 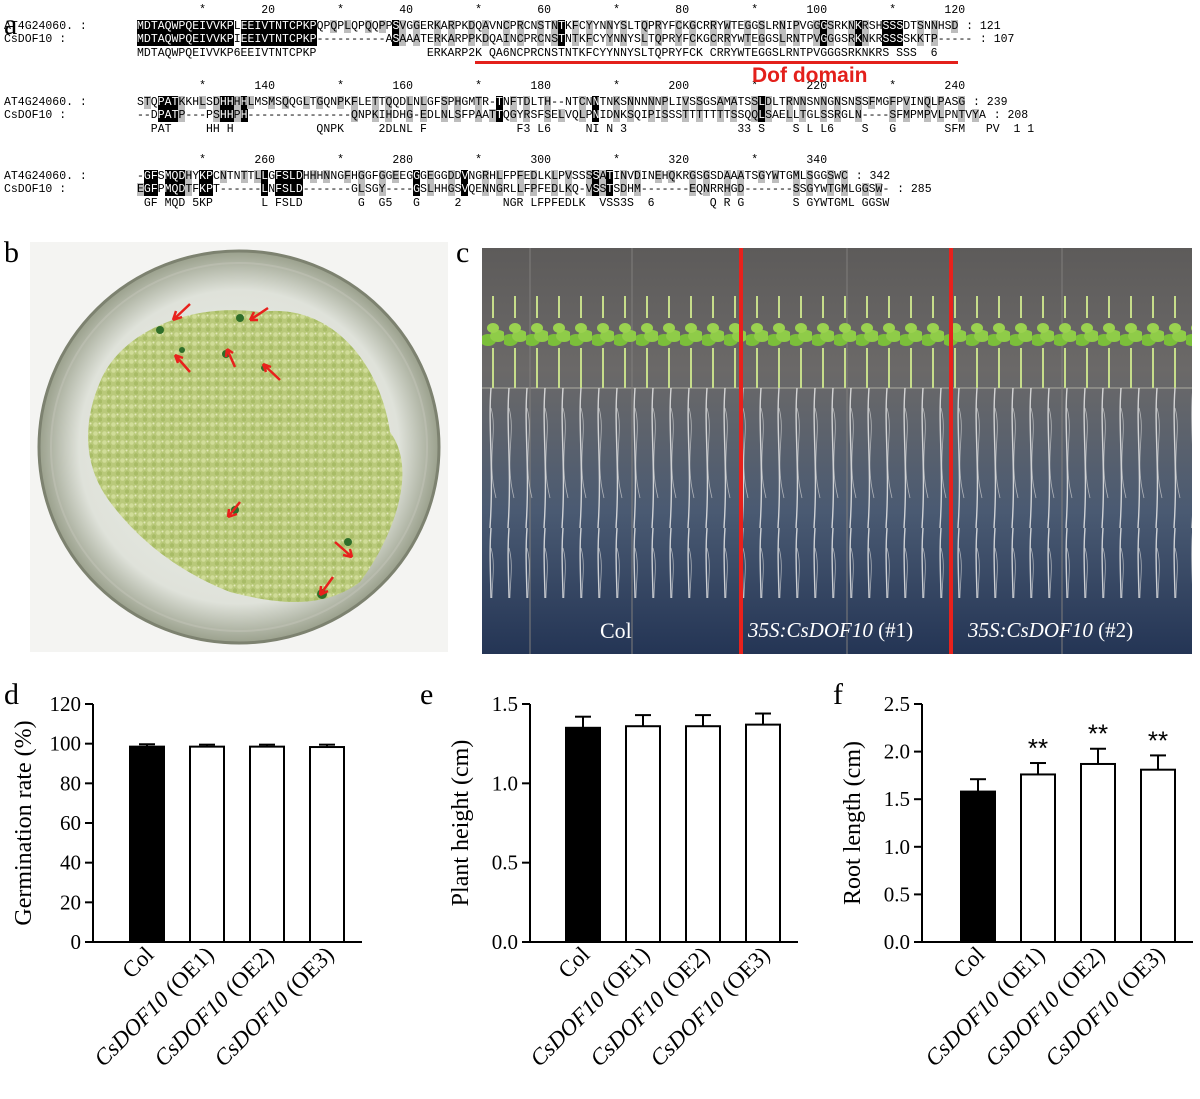 What do you see at coordinates (893, 630) in the screenshot?
I see `label-oe1-line: (#1)` at bounding box center [893, 630].